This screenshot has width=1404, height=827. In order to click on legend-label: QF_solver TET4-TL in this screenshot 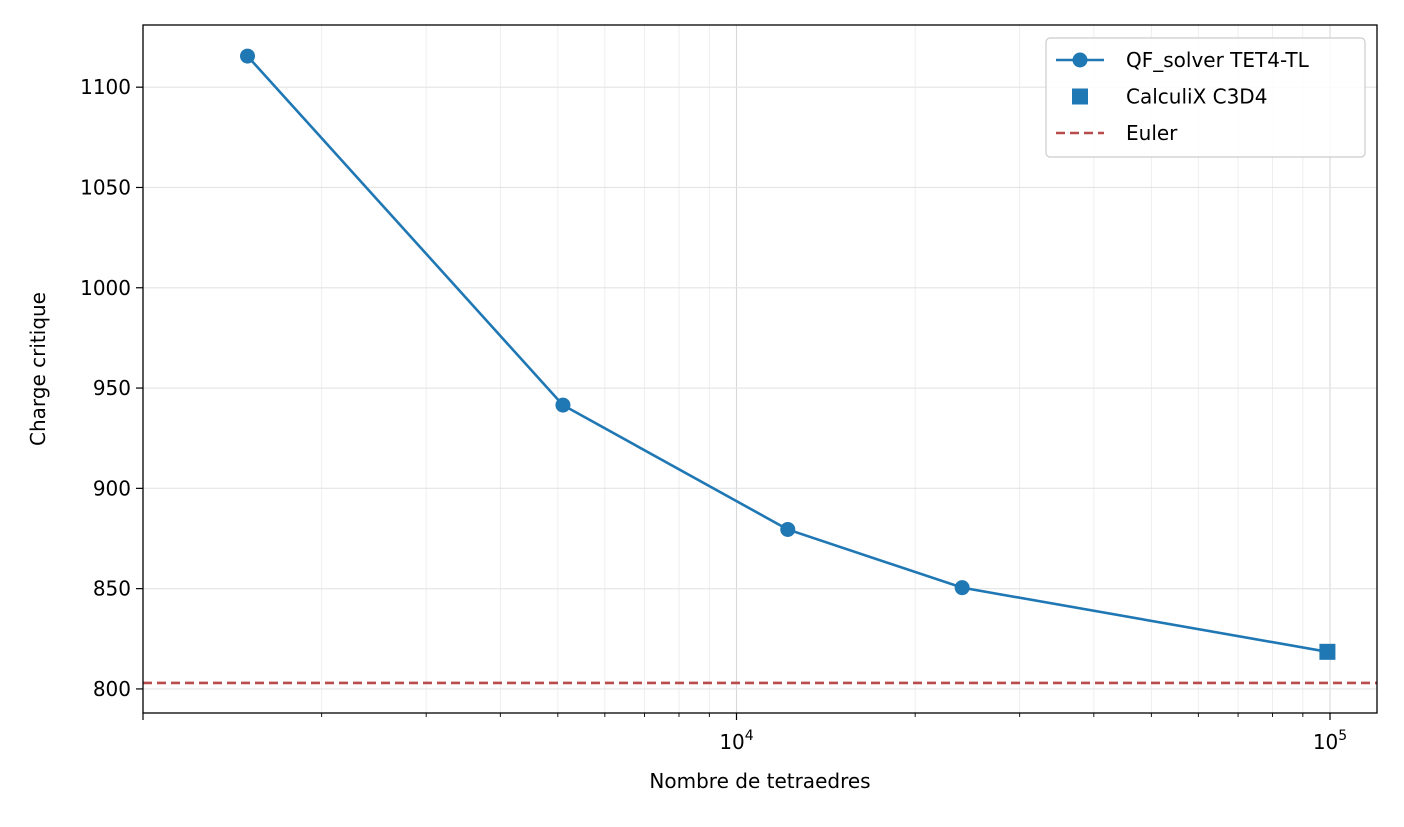, I will do `click(1218, 60)`.